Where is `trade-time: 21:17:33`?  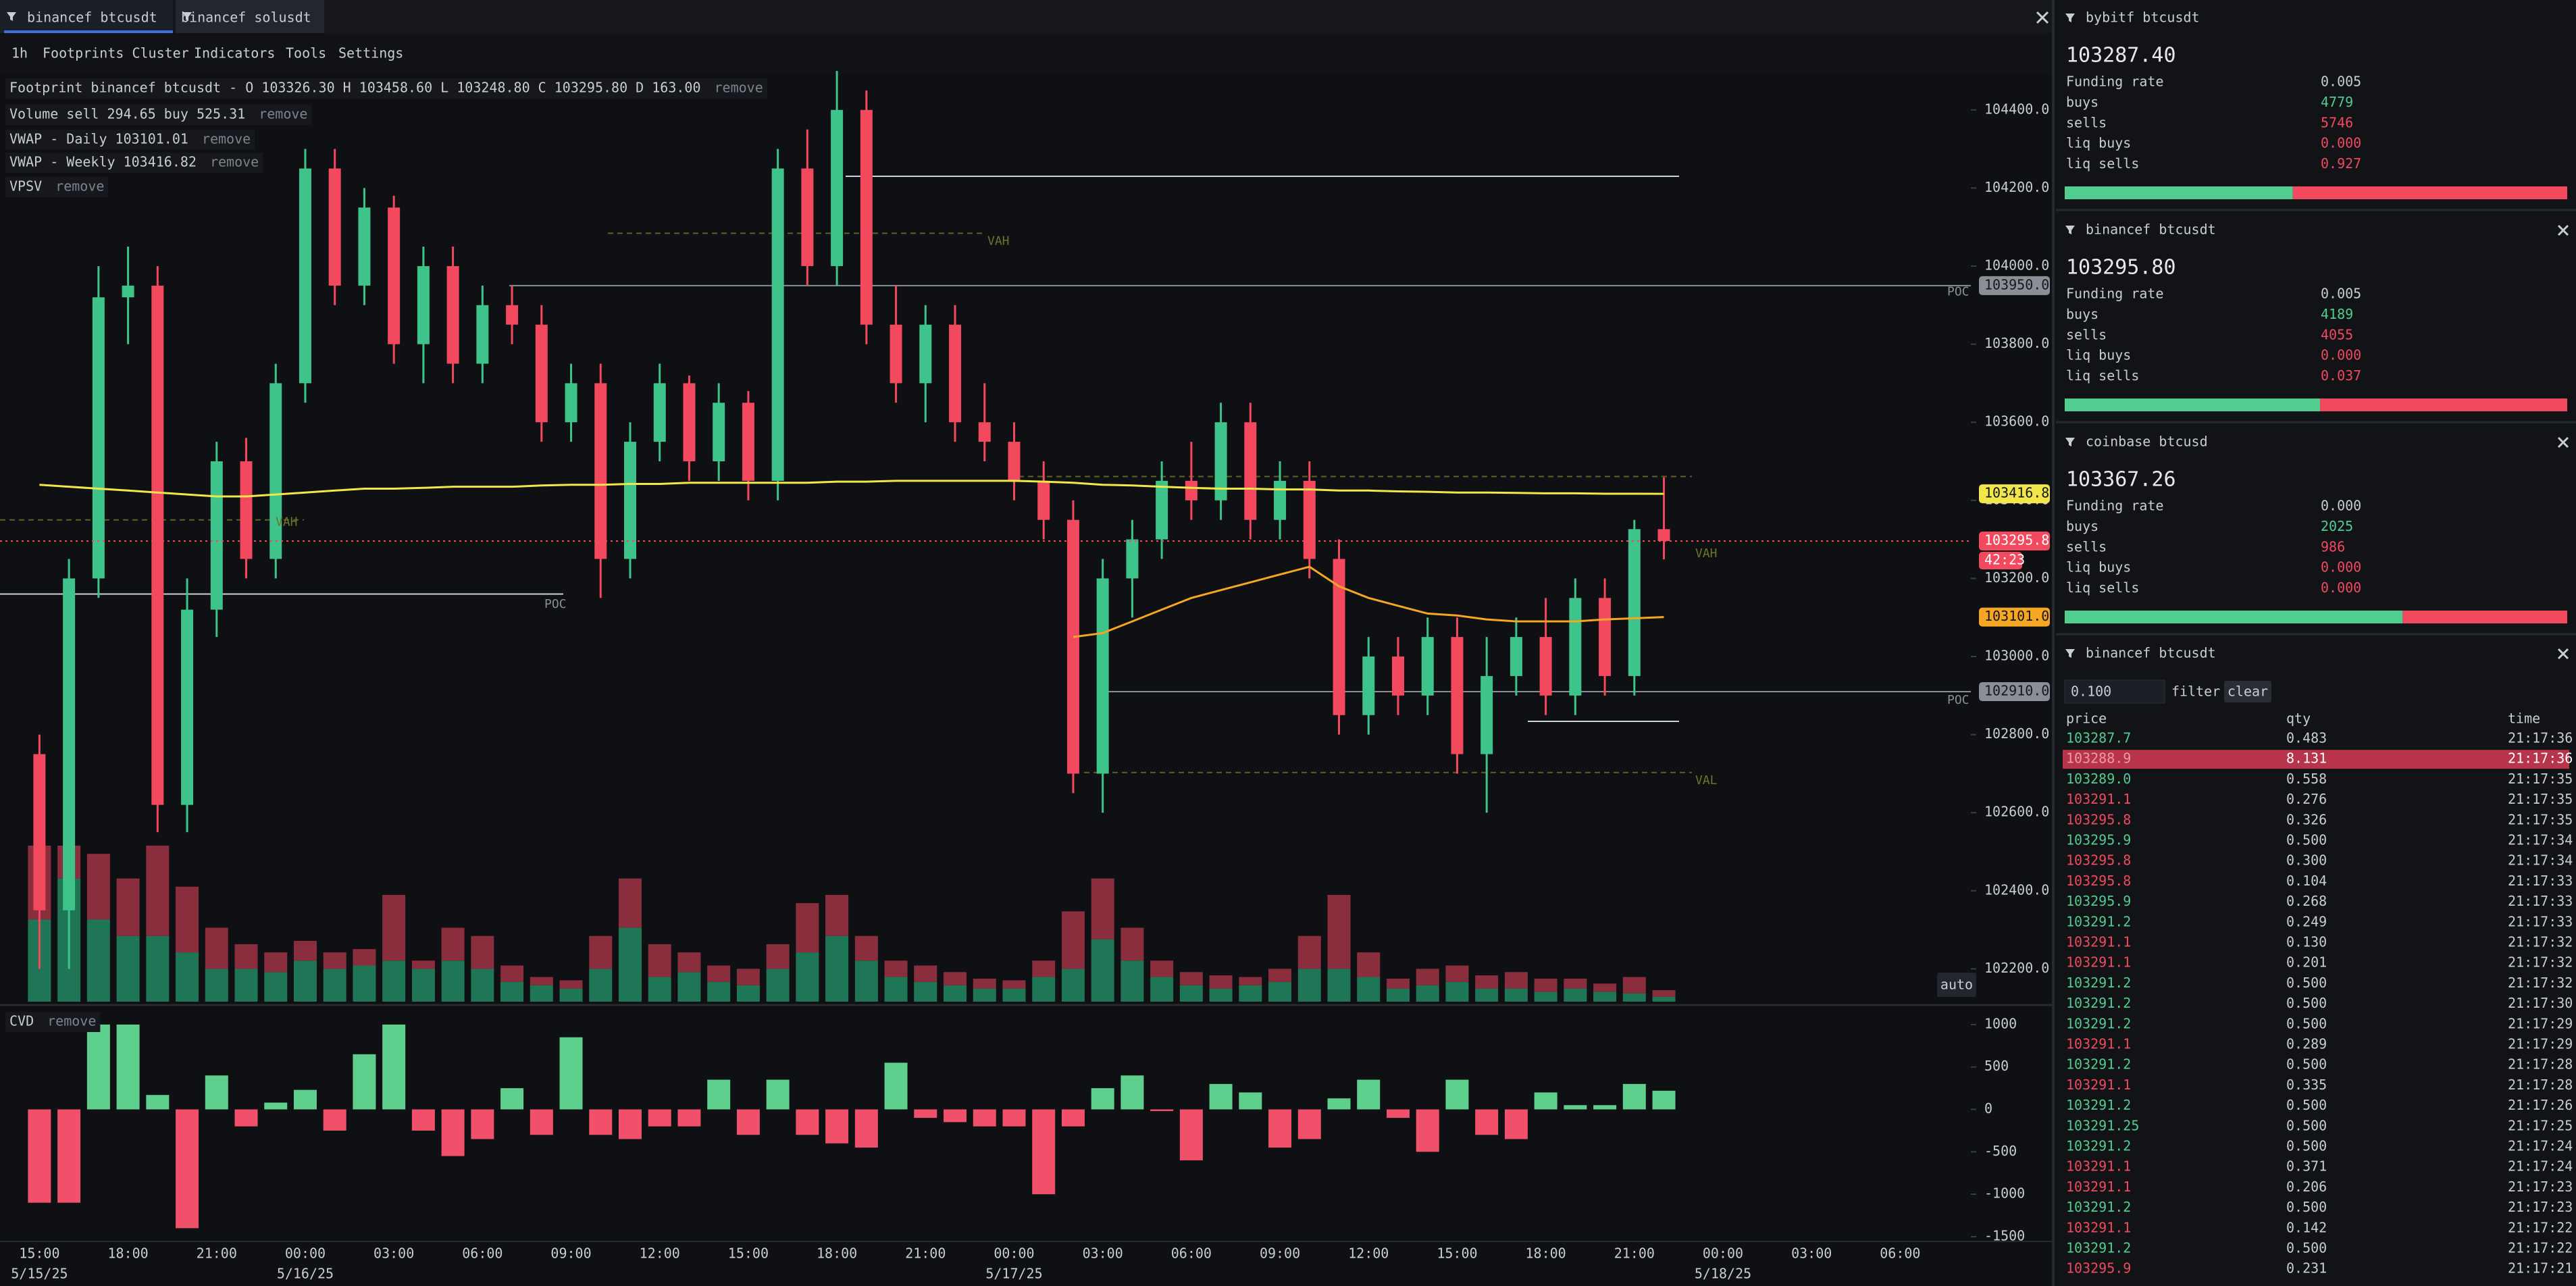 trade-time: 21:17:33 is located at coordinates (2540, 921).